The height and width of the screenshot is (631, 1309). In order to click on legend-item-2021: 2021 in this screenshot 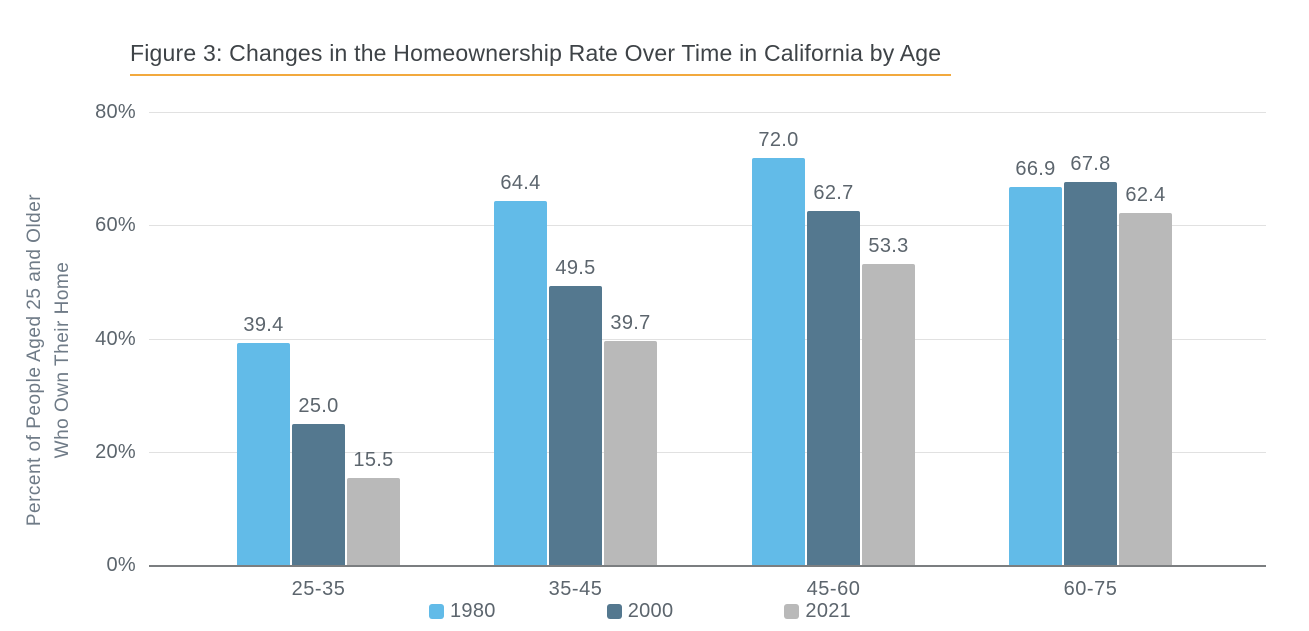, I will do `click(817, 611)`.